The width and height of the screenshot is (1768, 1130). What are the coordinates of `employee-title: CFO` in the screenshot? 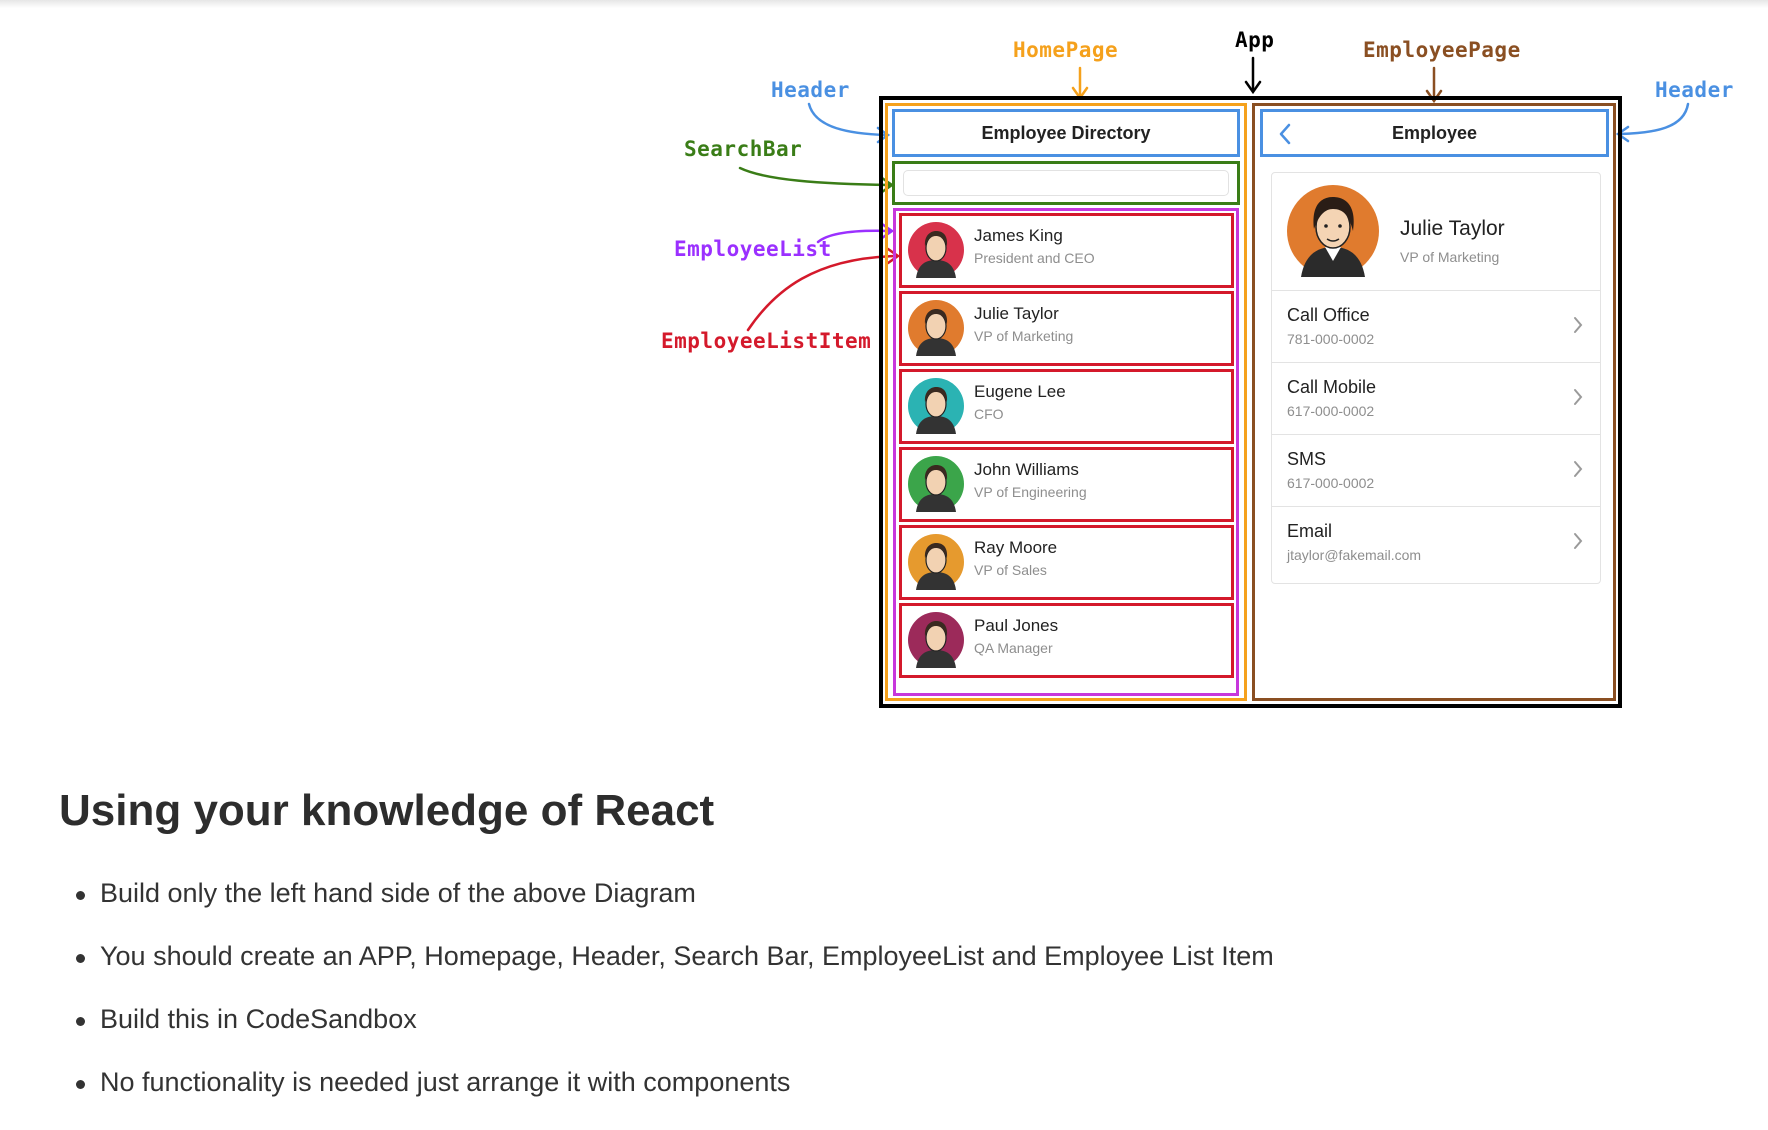 It's located at (989, 414).